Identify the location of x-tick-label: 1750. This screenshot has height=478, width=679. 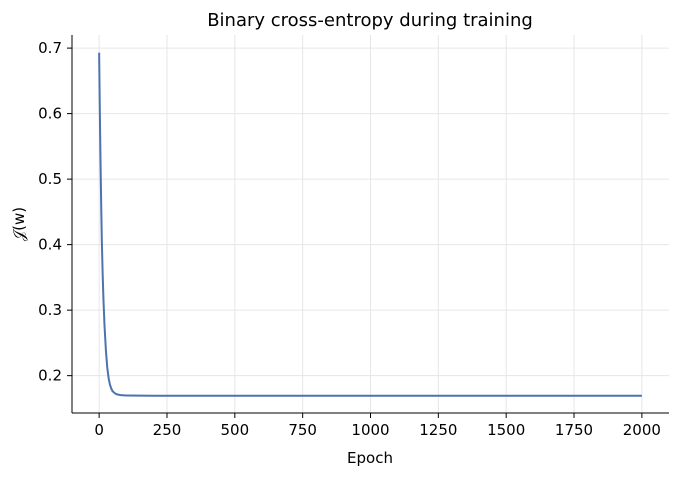
(574, 430).